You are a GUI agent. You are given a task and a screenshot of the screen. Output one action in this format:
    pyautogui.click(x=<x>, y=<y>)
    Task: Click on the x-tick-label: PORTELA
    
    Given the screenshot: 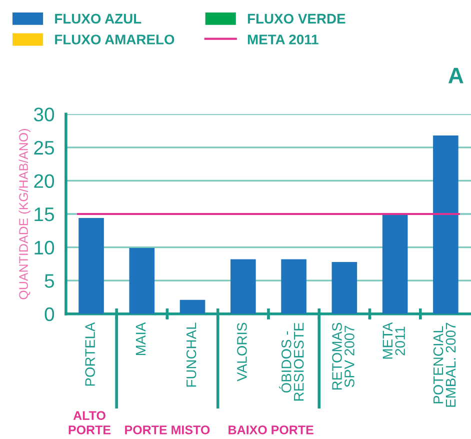 What is the action you would take?
    pyautogui.click(x=90, y=354)
    